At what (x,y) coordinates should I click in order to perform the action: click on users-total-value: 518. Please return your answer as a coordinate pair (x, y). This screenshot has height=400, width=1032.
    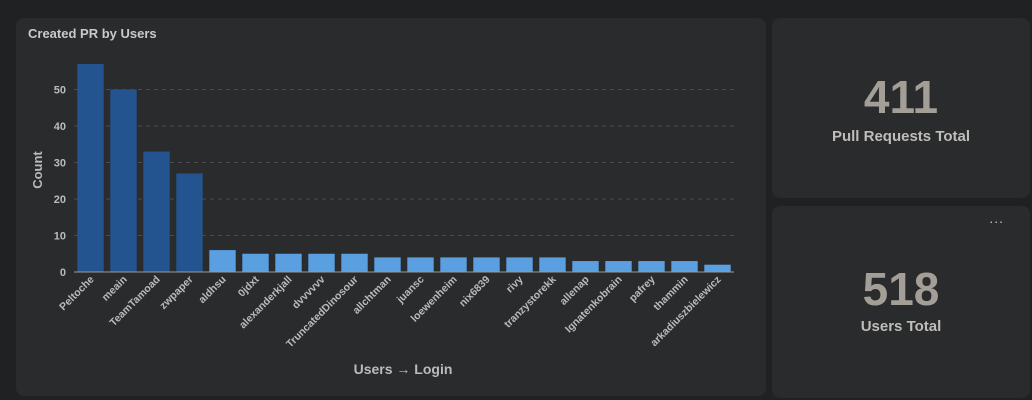
    Looking at the image, I should click on (901, 289).